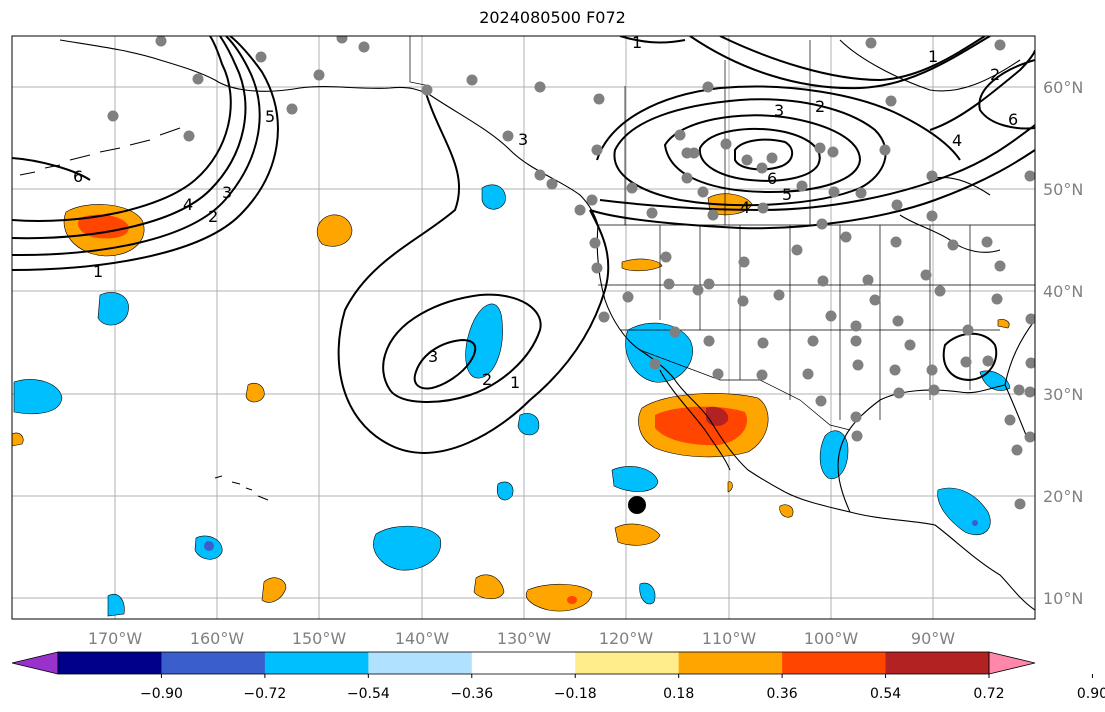  What do you see at coordinates (319, 638) in the screenshot?
I see `lon-label: 150°W` at bounding box center [319, 638].